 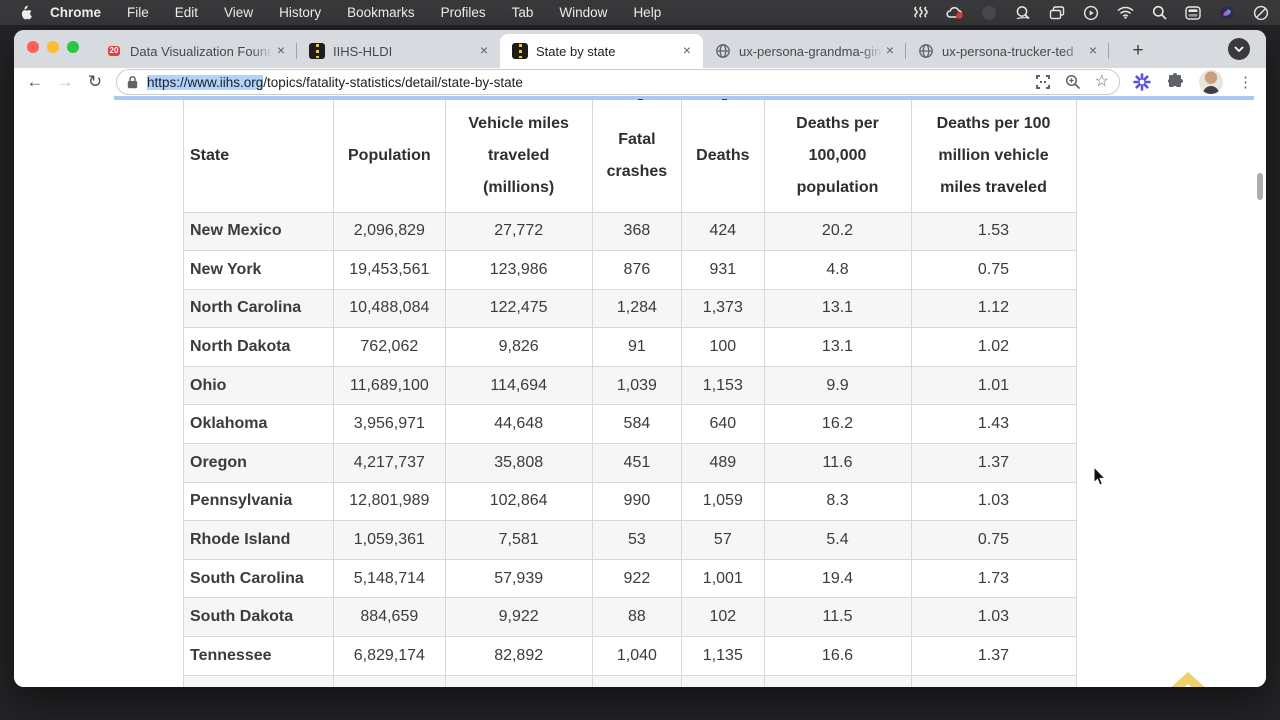 What do you see at coordinates (1073, 82) in the screenshot?
I see `zoom-in-icon` at bounding box center [1073, 82].